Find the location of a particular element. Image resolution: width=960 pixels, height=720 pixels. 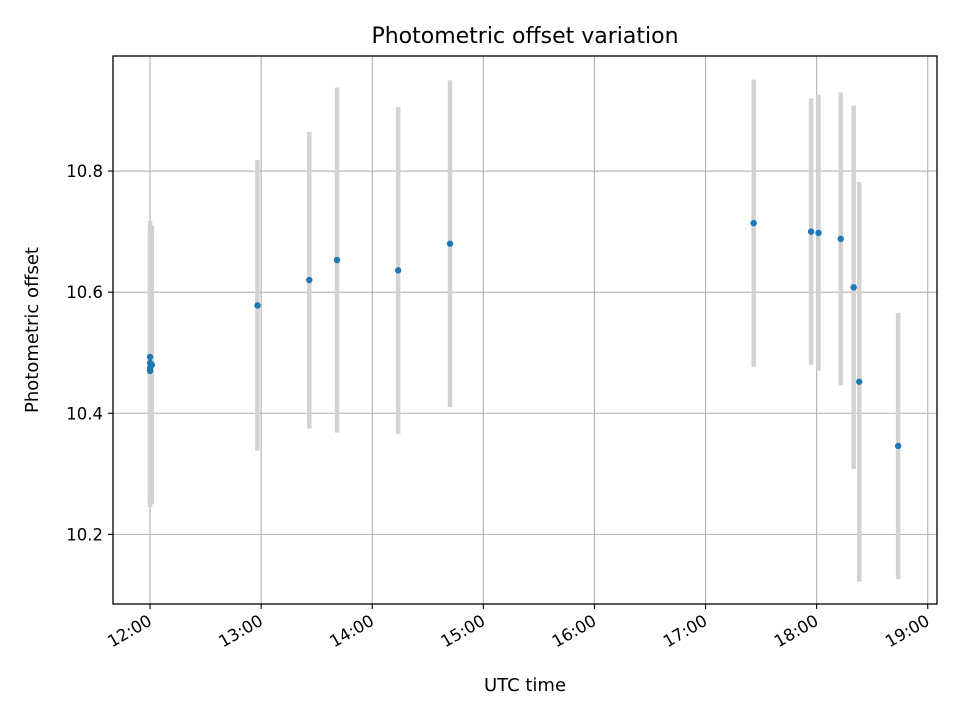

x-axis-label: UTC time is located at coordinates (525, 685).